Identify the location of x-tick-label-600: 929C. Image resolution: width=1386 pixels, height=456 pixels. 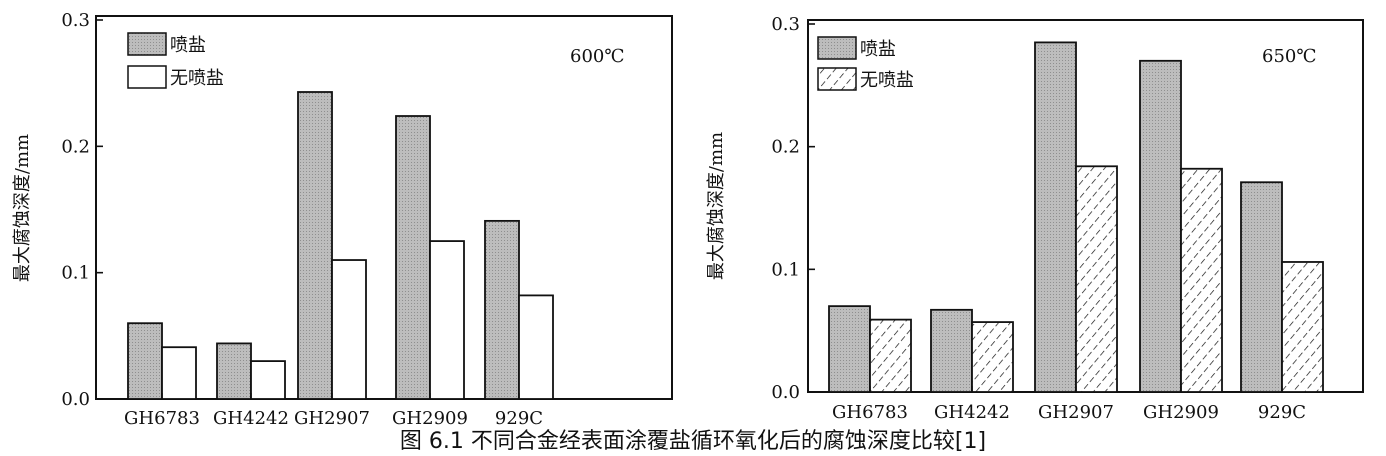
(519, 418).